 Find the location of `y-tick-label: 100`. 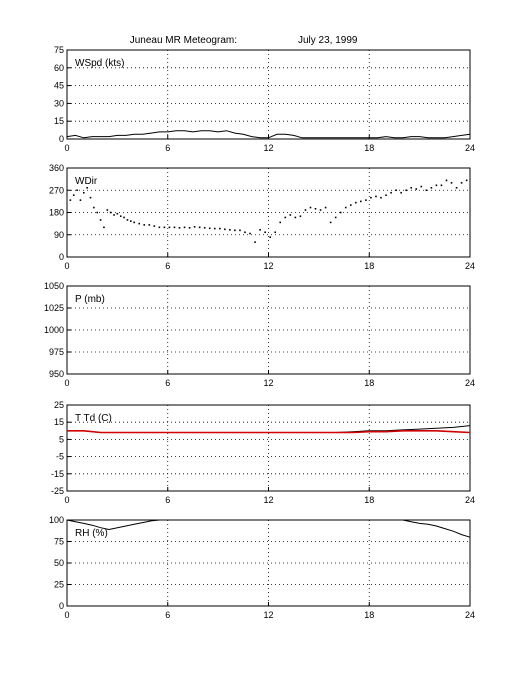

y-tick-label: 100 is located at coordinates (56, 520).